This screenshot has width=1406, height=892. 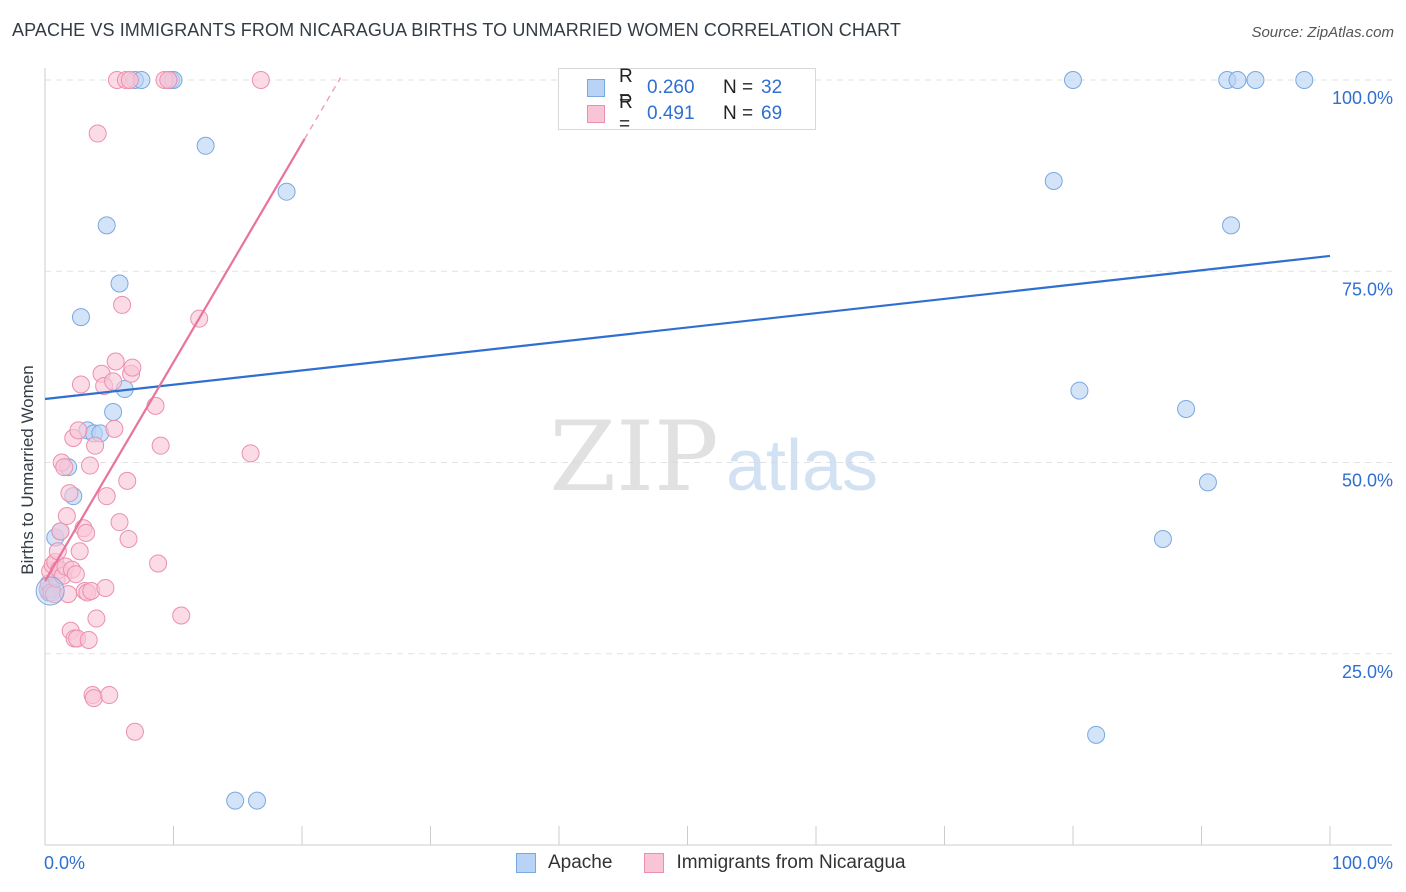 I want to click on correlation-legend: R = 0.260 N = 32 R = 0.491 N = 69, so click(x=687, y=100).